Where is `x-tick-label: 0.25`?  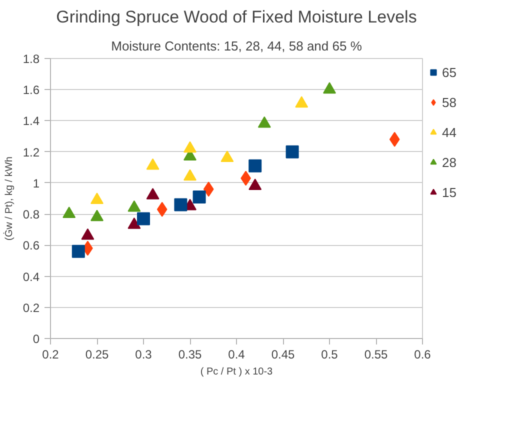
x-tick-label: 0.25 is located at coordinates (97, 355).